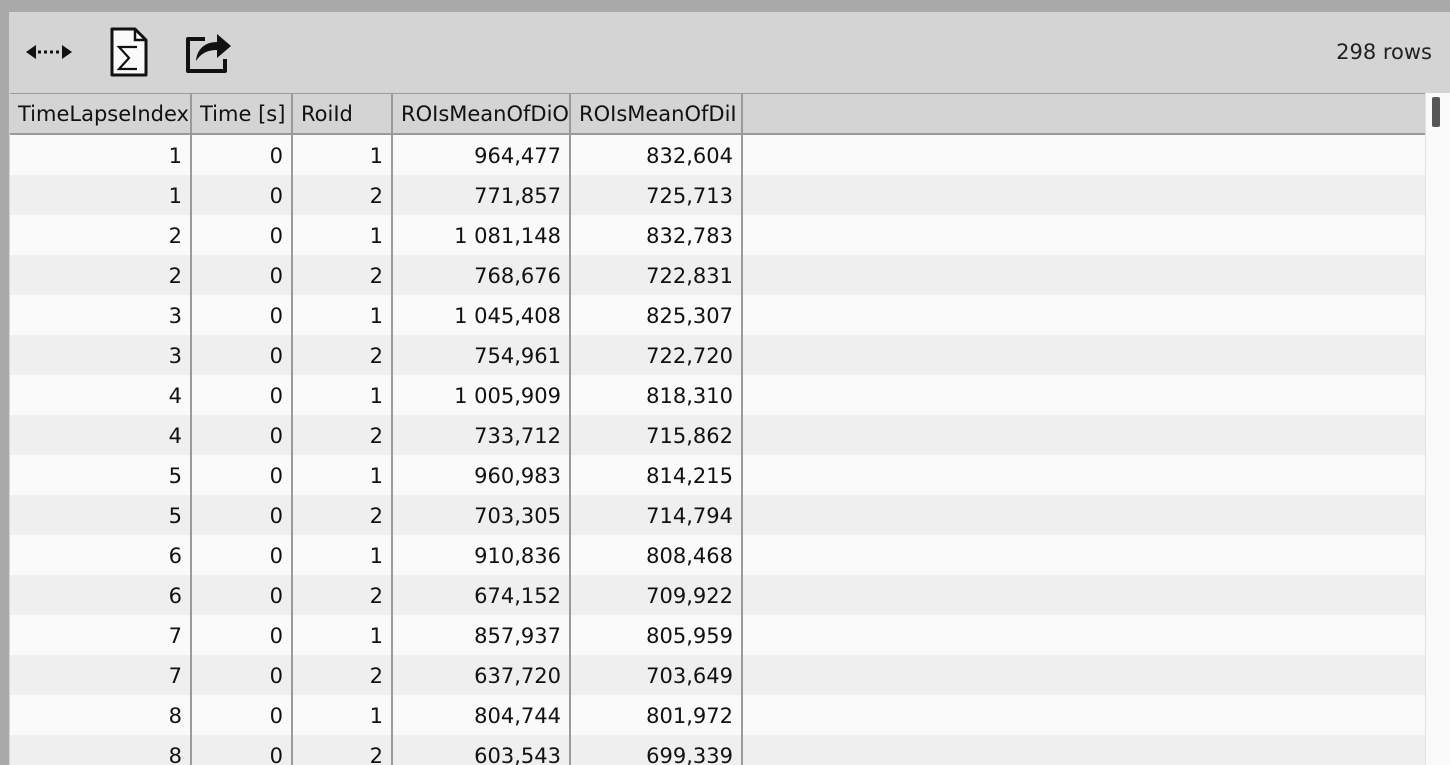 The image size is (1450, 765). I want to click on table-row: 7 0 1 857,937 805,959, so click(717, 635).